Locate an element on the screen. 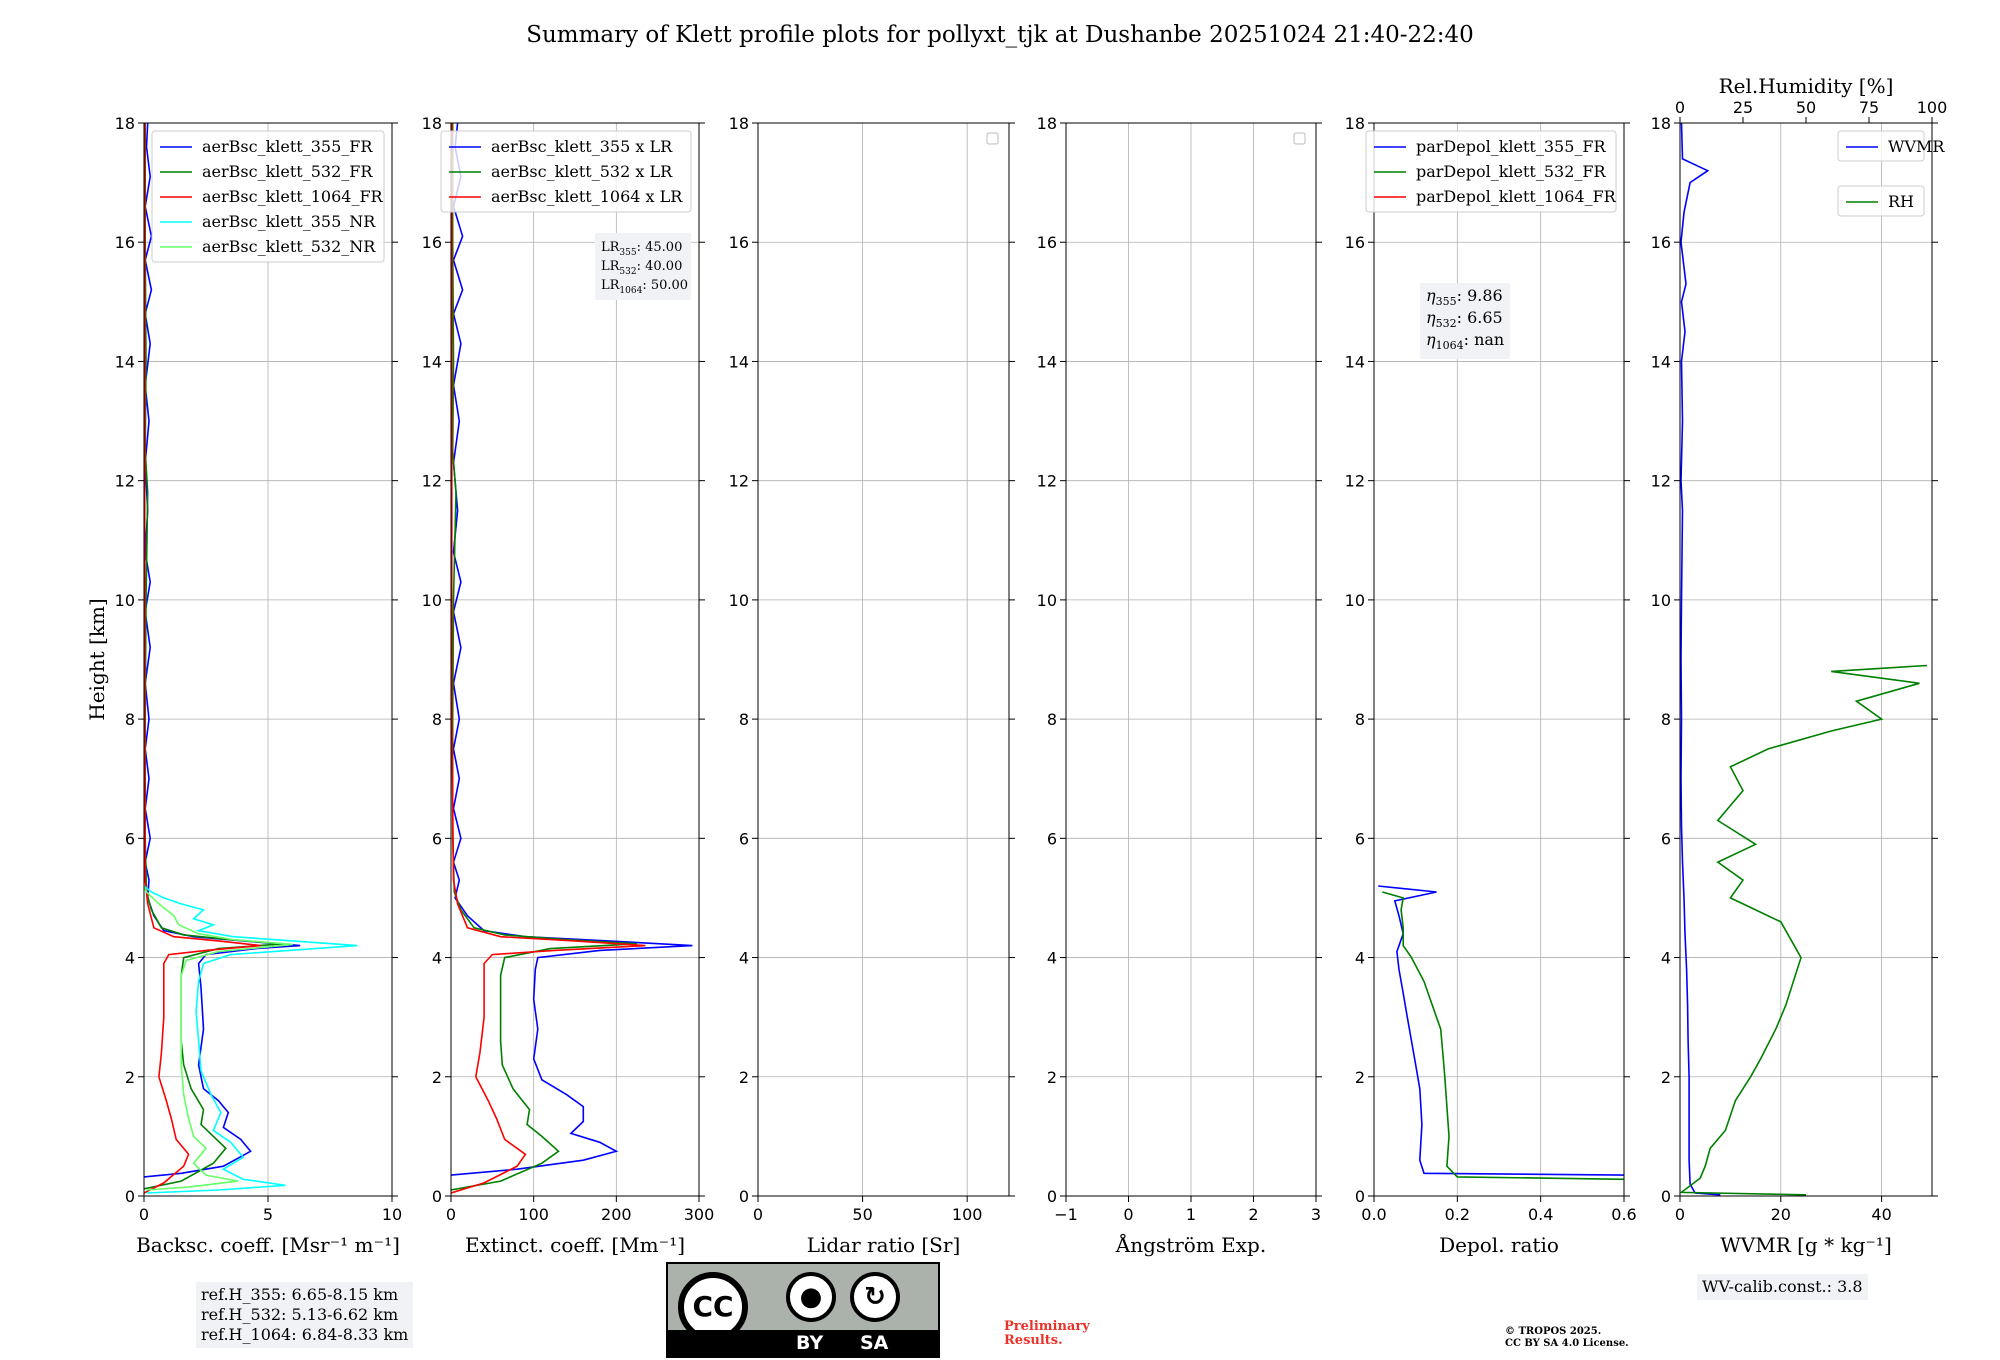 The width and height of the screenshot is (2000, 1360). annotation-box is located at coordinates (1465, 321).